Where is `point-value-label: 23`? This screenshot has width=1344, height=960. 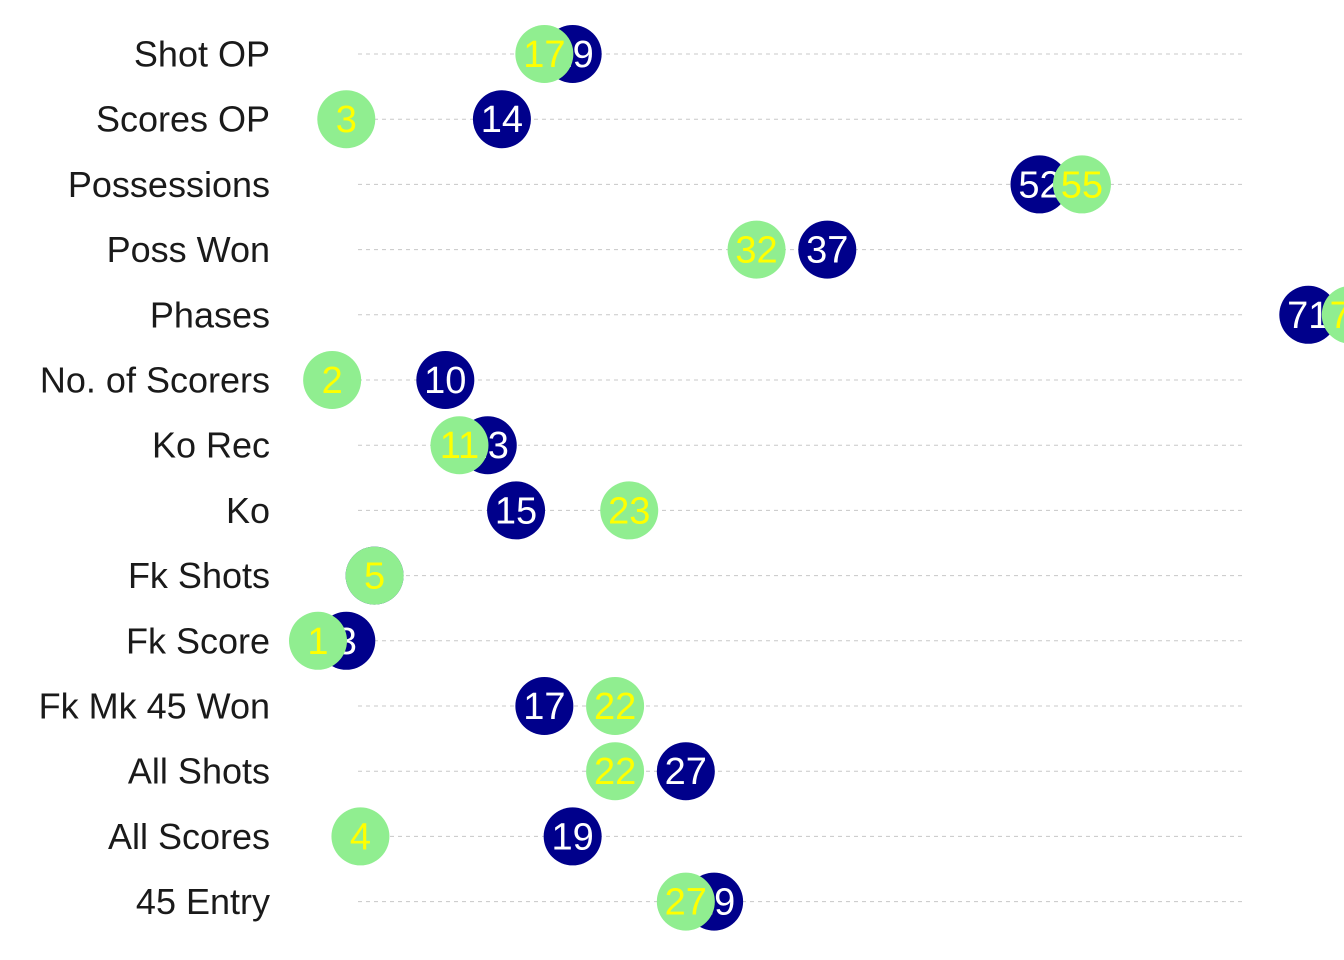 point-value-label: 23 is located at coordinates (629, 511).